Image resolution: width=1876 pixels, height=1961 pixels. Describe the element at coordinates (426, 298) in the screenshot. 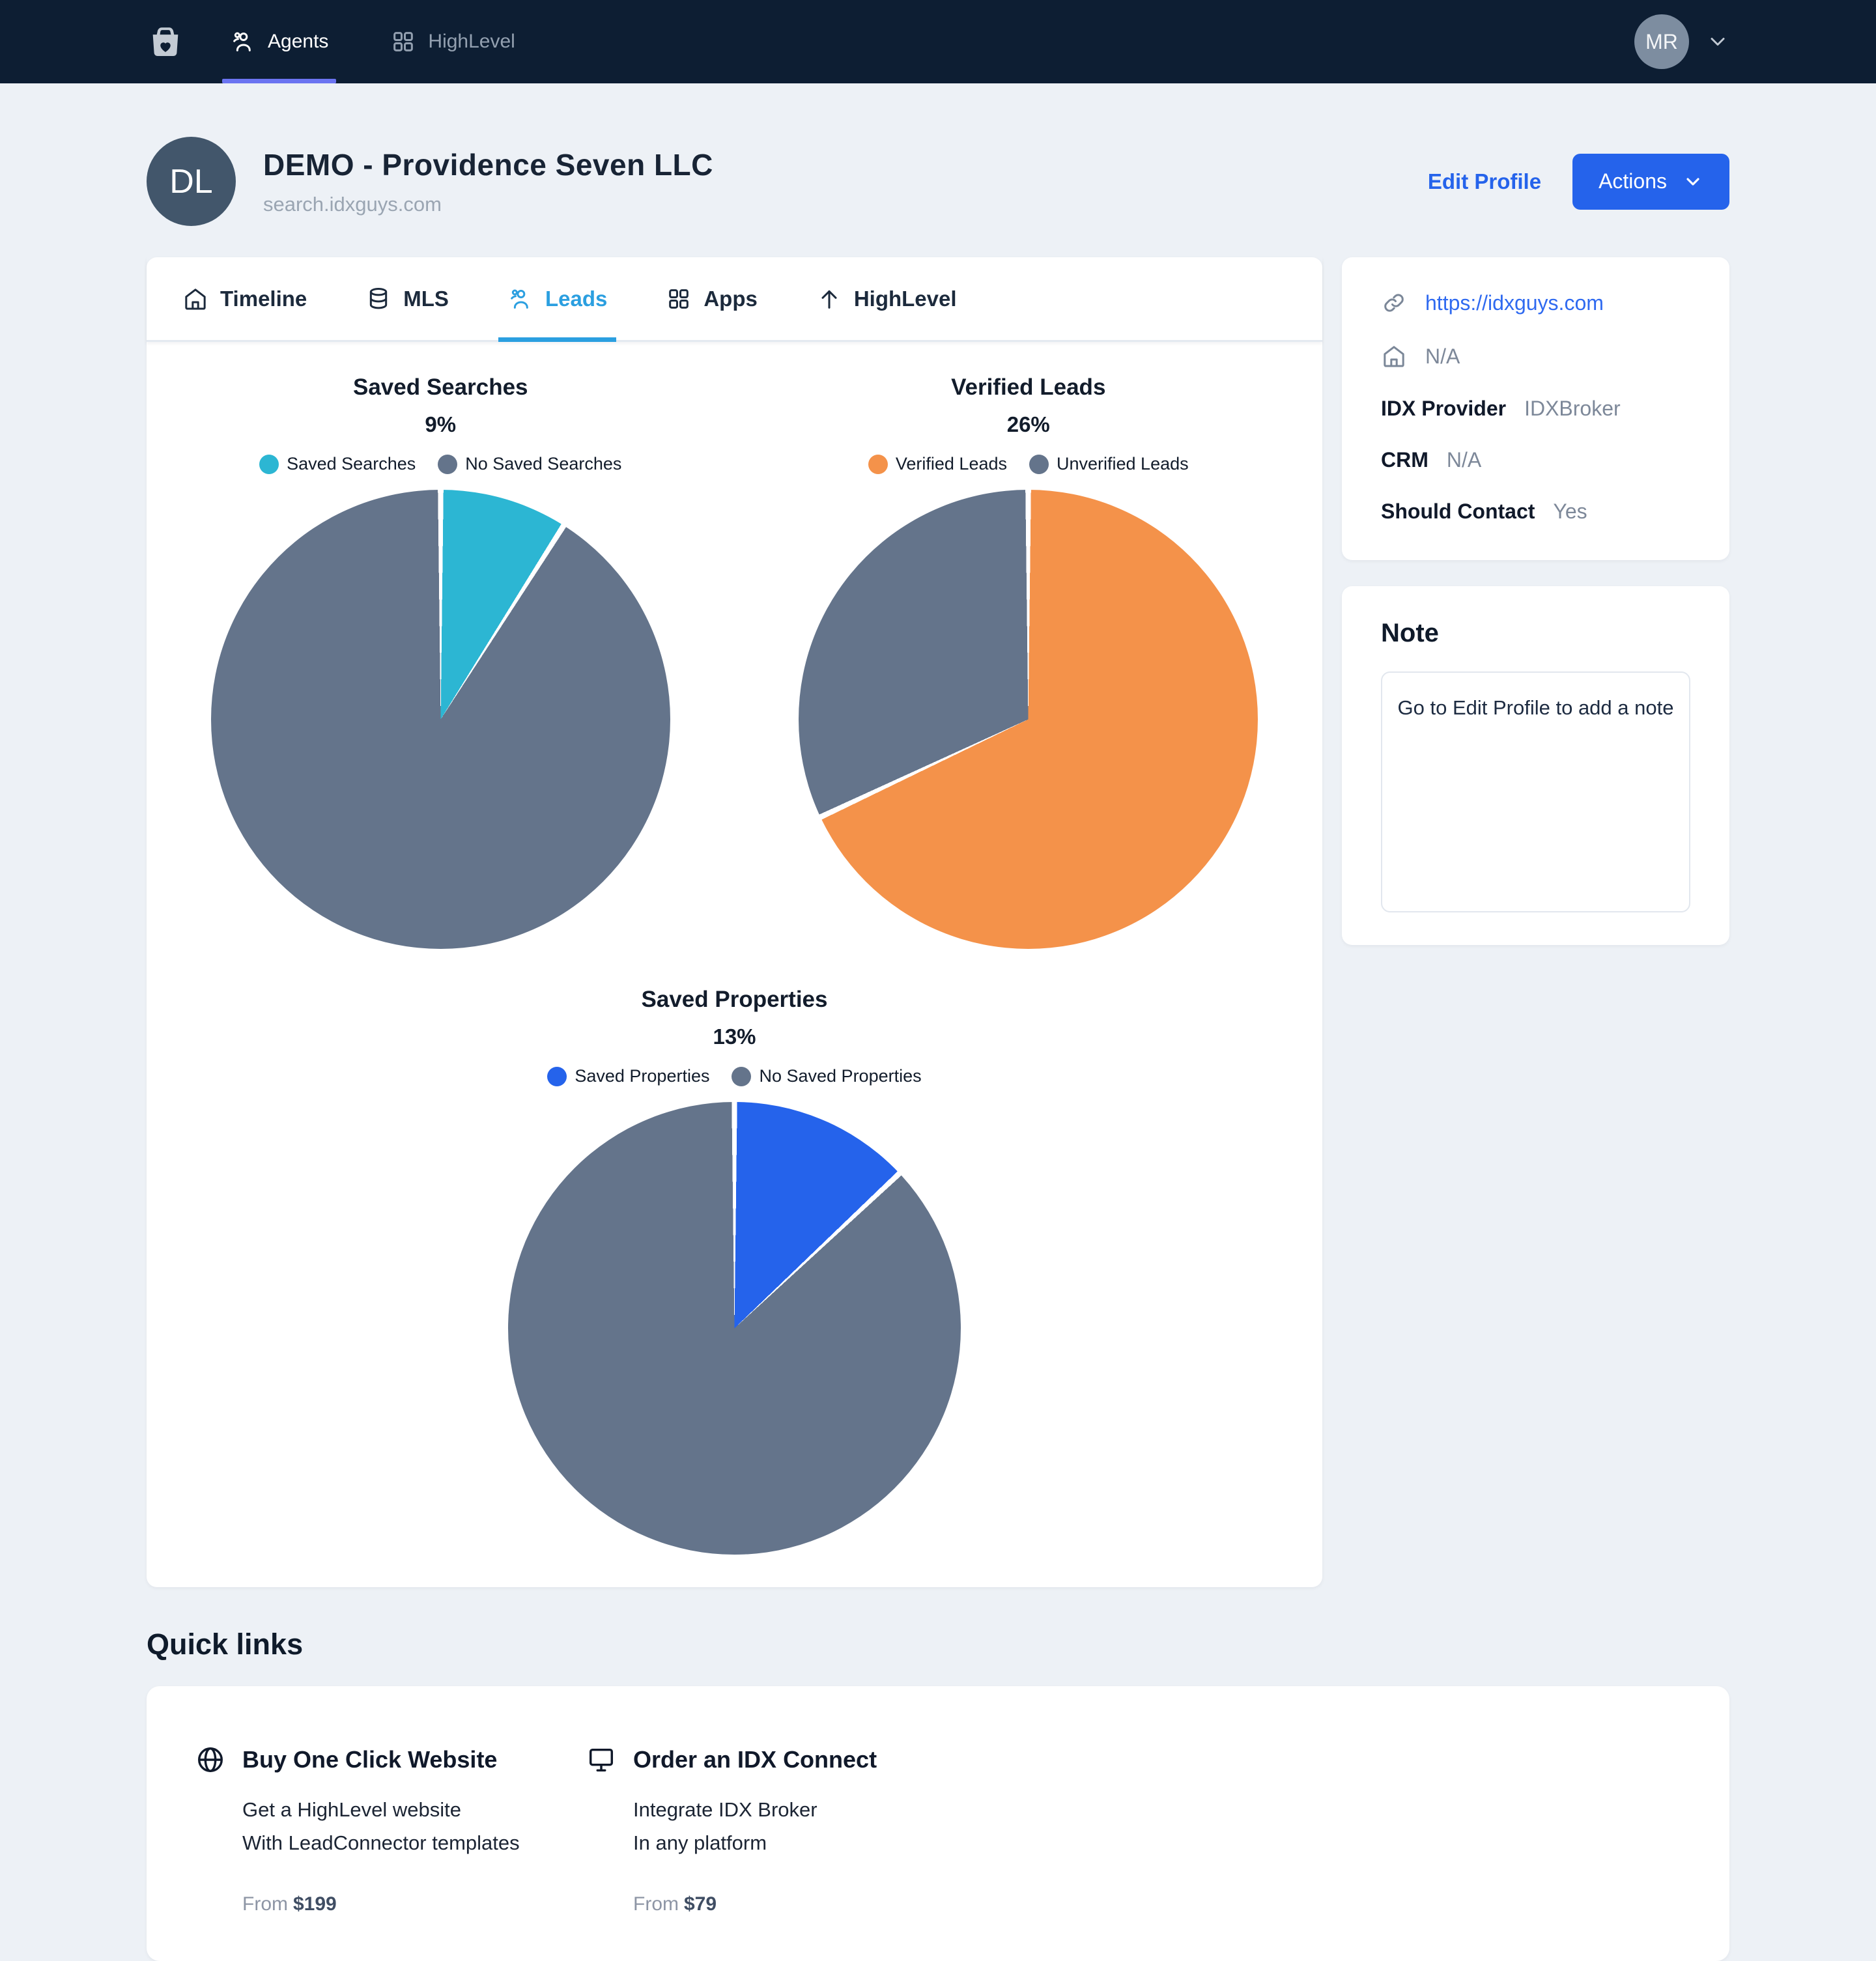

I see `tab-label: MLS` at that location.